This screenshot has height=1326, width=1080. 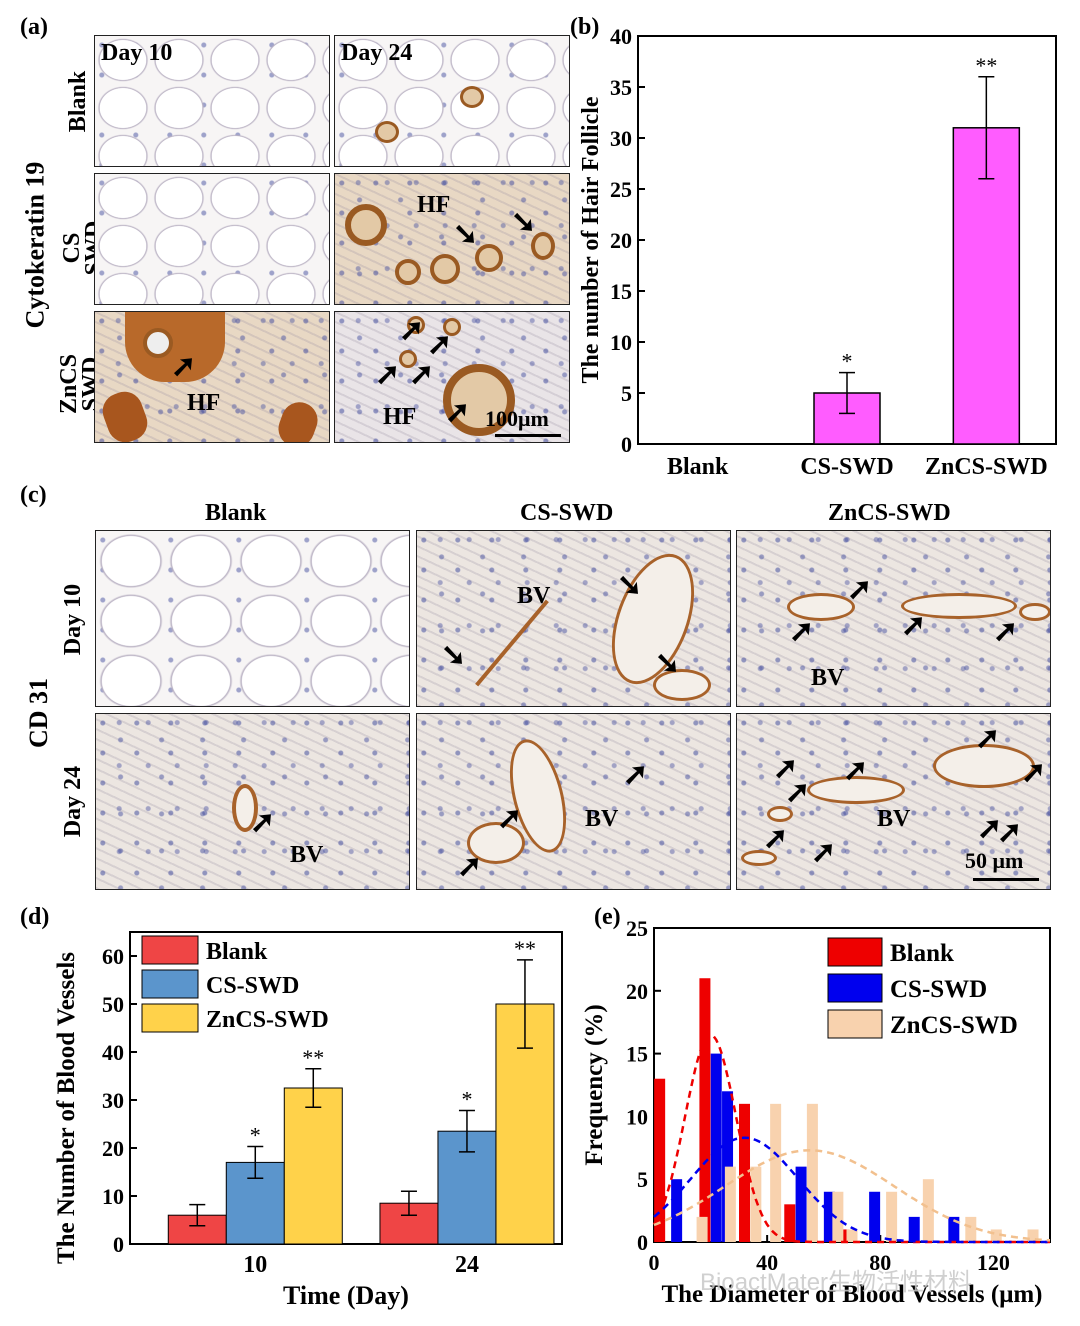 What do you see at coordinates (204, 403) in the screenshot?
I see `hf-label: HF` at bounding box center [204, 403].